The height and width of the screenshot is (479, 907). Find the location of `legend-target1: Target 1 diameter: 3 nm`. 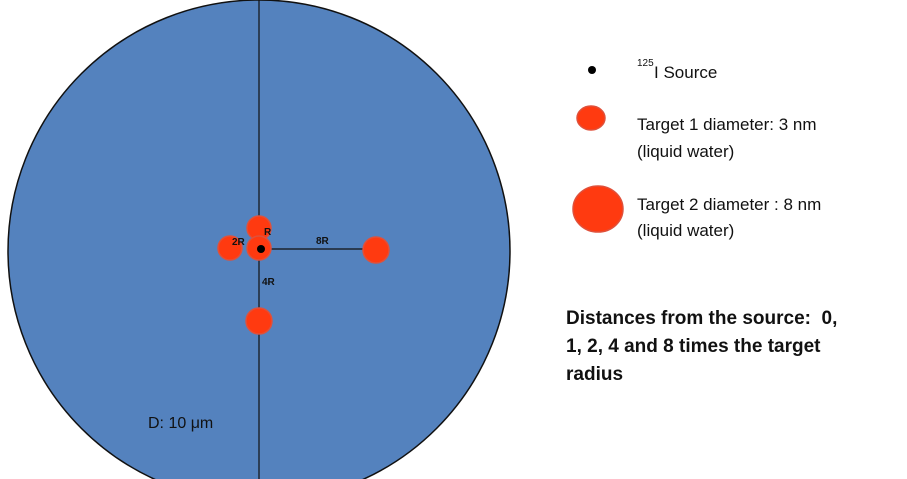

legend-target1: Target 1 diameter: 3 nm is located at coordinates (727, 124).